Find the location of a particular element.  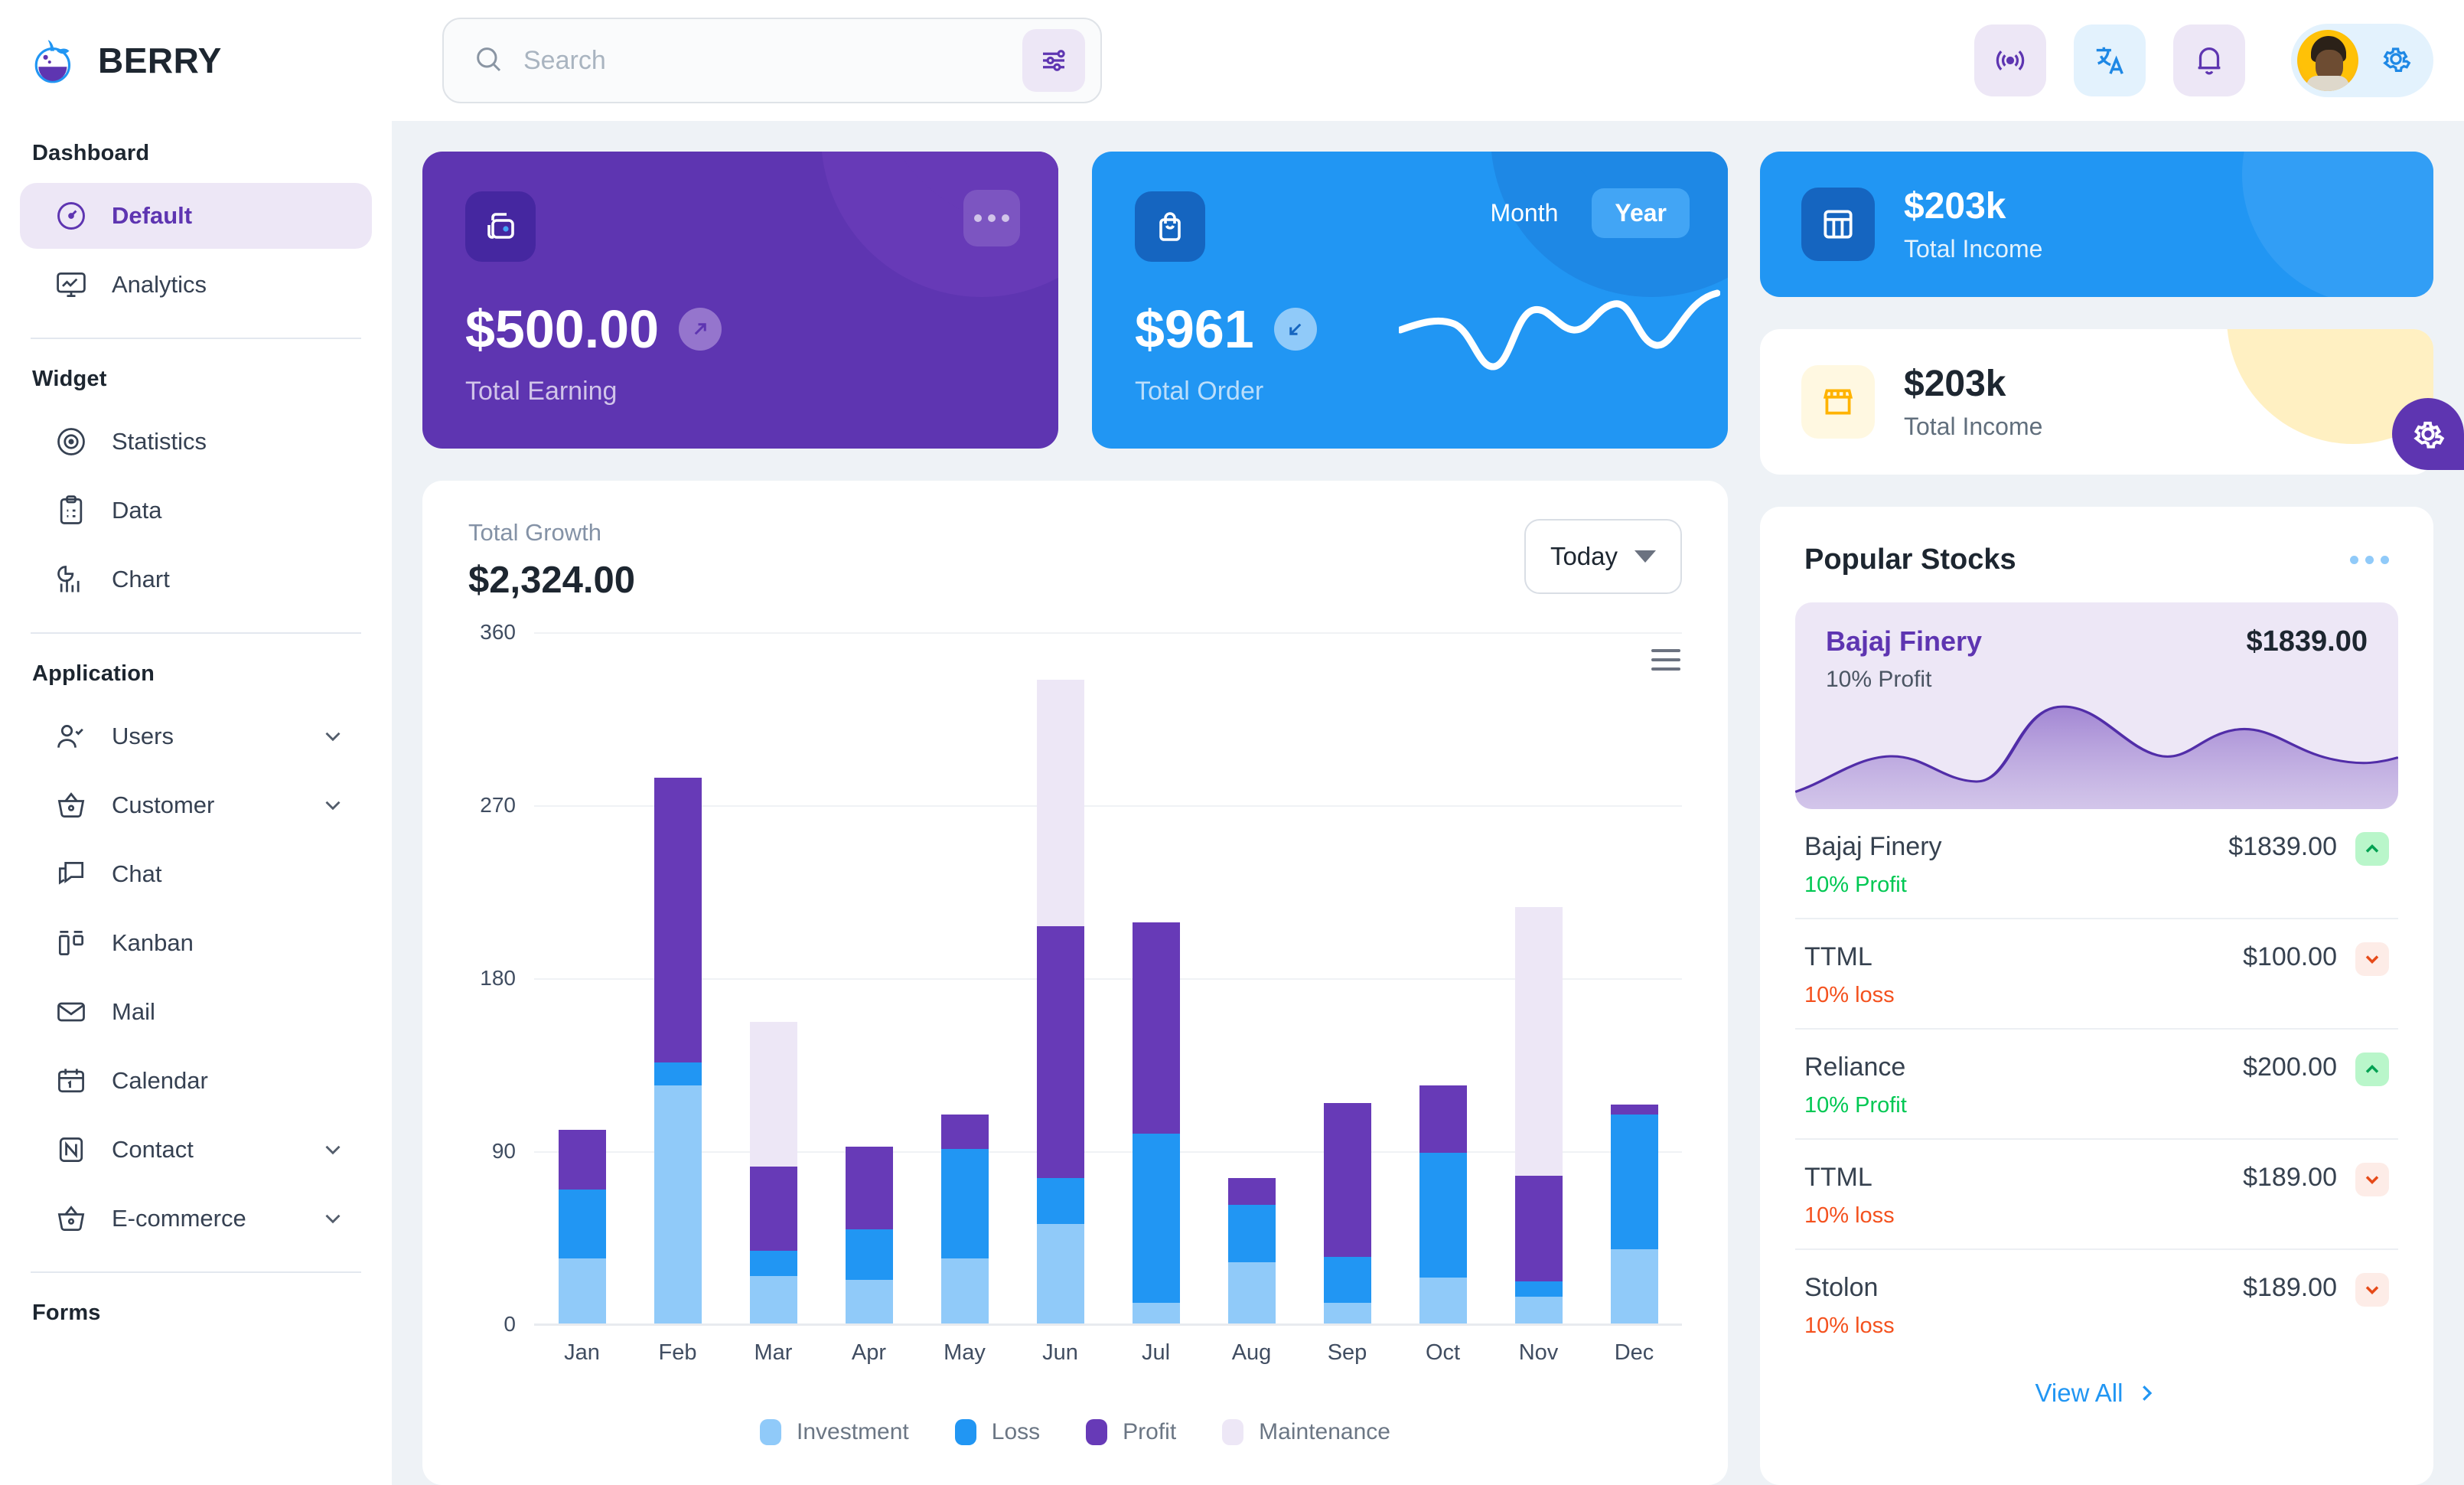

sidebar-item-calendar: Calendar is located at coordinates (196, 1081).